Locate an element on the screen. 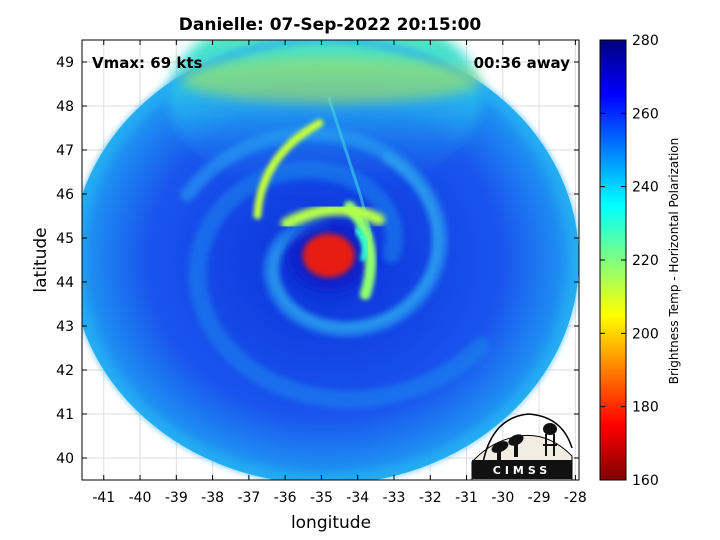 The height and width of the screenshot is (540, 720). cimss-logo: CIMSS is located at coordinates (522, 447).